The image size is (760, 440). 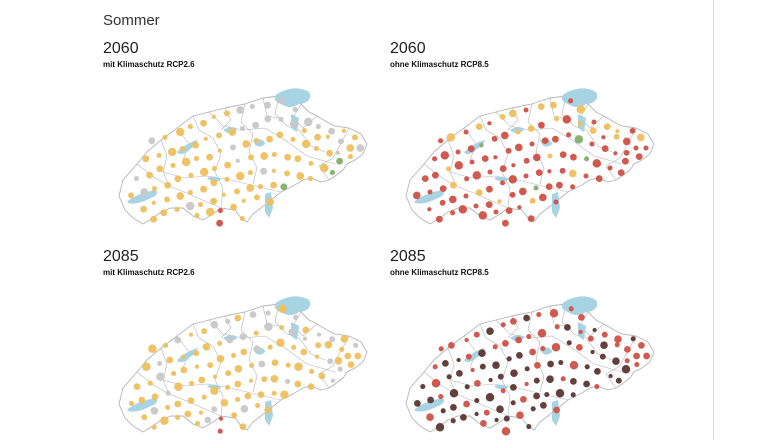 What do you see at coordinates (142, 405) in the screenshot?
I see `lake` at bounding box center [142, 405].